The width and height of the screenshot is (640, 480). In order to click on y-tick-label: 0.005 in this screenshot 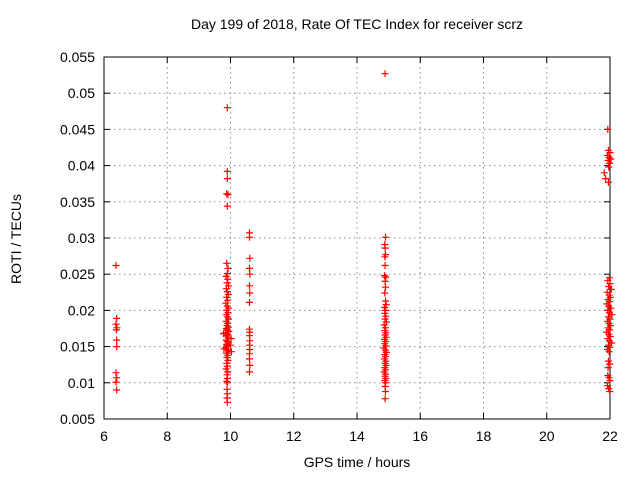, I will do `click(77, 419)`.